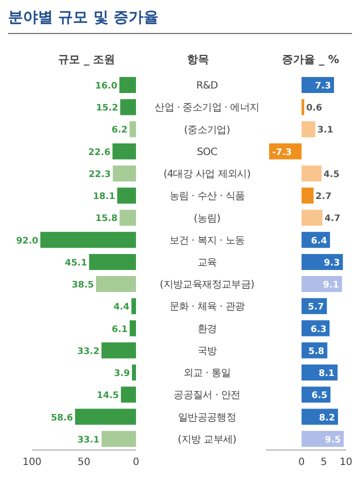 Image resolution: width=360 pixels, height=483 pixels. I want to click on y-tick-label: 보건 · 복지 · 노동, so click(207, 240).